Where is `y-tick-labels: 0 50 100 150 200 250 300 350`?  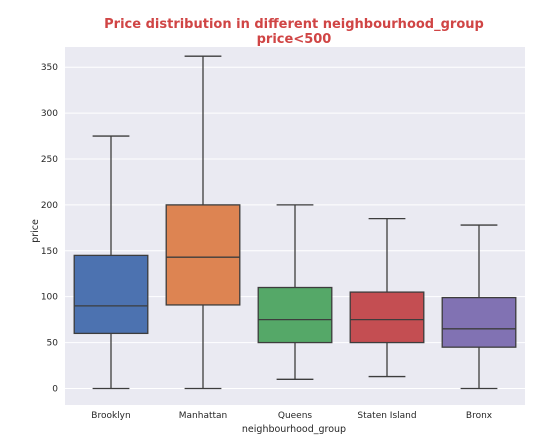 y-tick-labels: 0 50 100 150 200 250 300 350 is located at coordinates (49, 228).